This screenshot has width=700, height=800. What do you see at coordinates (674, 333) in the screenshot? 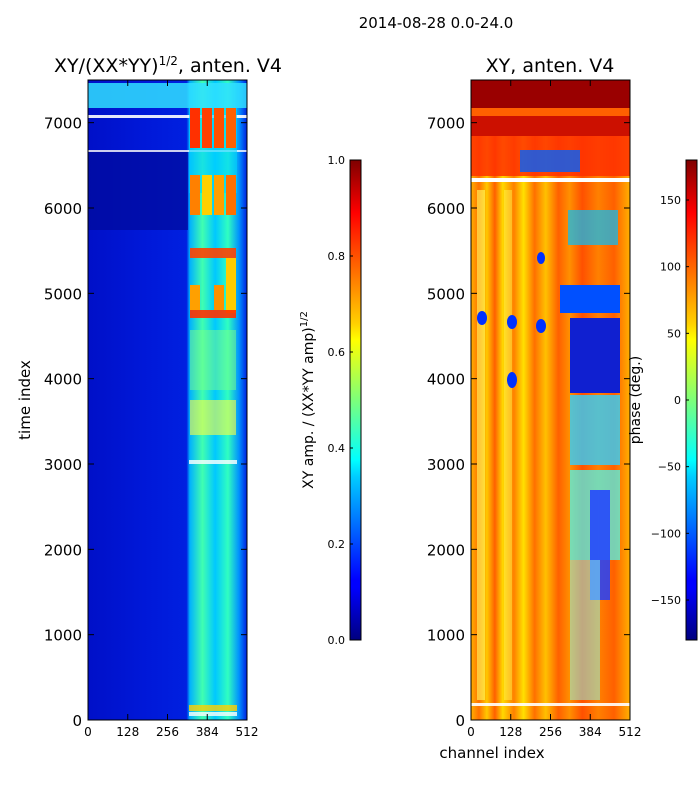
I see `colorbar-tick-label: 50` at bounding box center [674, 333].